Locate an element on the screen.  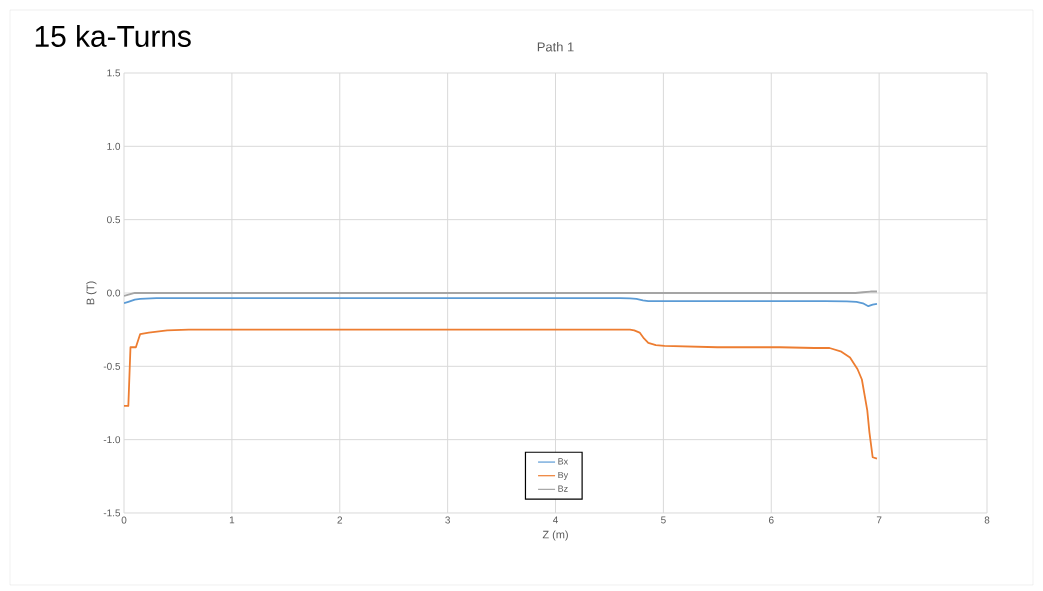
x-tick-label: 2 is located at coordinates (340, 520).